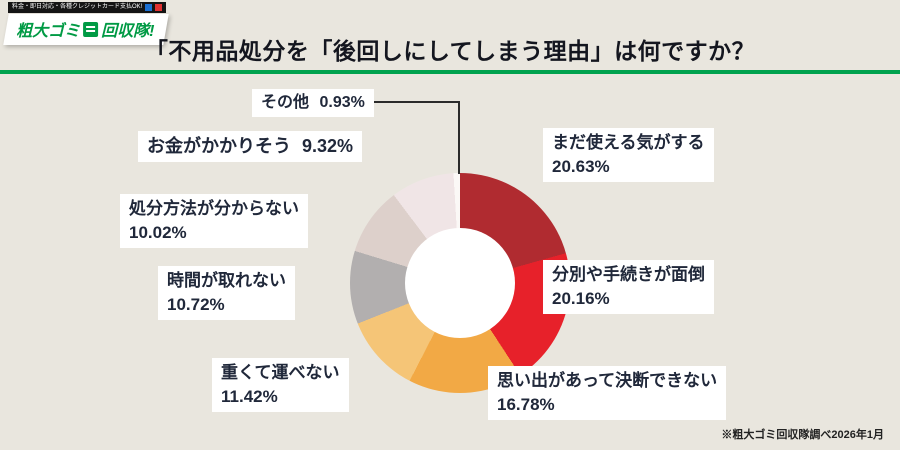 The width and height of the screenshot is (900, 450). Describe the element at coordinates (802, 435) in the screenshot. I see `source-note: ※粗大ゴミ回収隊調べ2026年1月` at that location.